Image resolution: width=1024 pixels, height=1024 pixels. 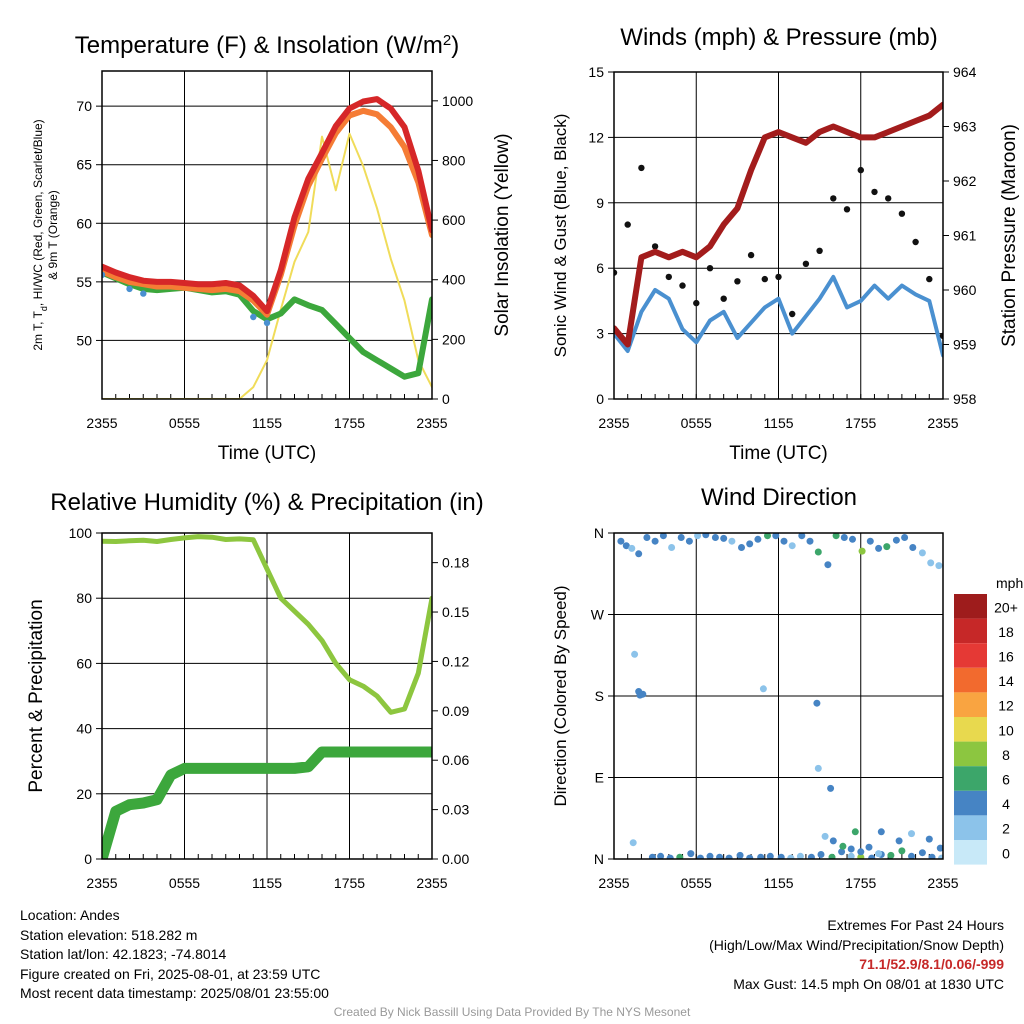 I want to click on y-tick-label: W, so click(x=598, y=615).